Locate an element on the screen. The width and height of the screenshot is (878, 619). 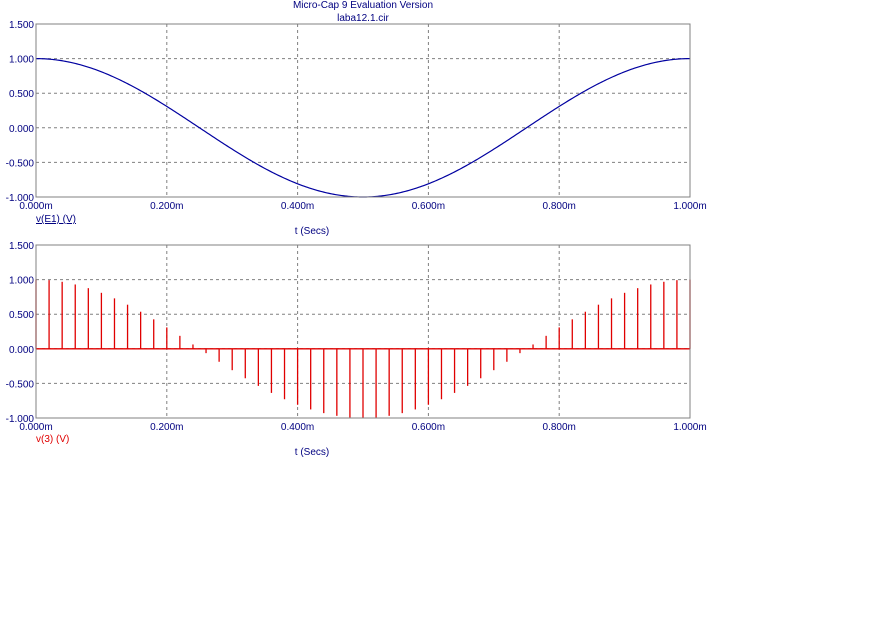
window-title: Micro-Cap 9 Evaluation Version is located at coordinates (363, 5).